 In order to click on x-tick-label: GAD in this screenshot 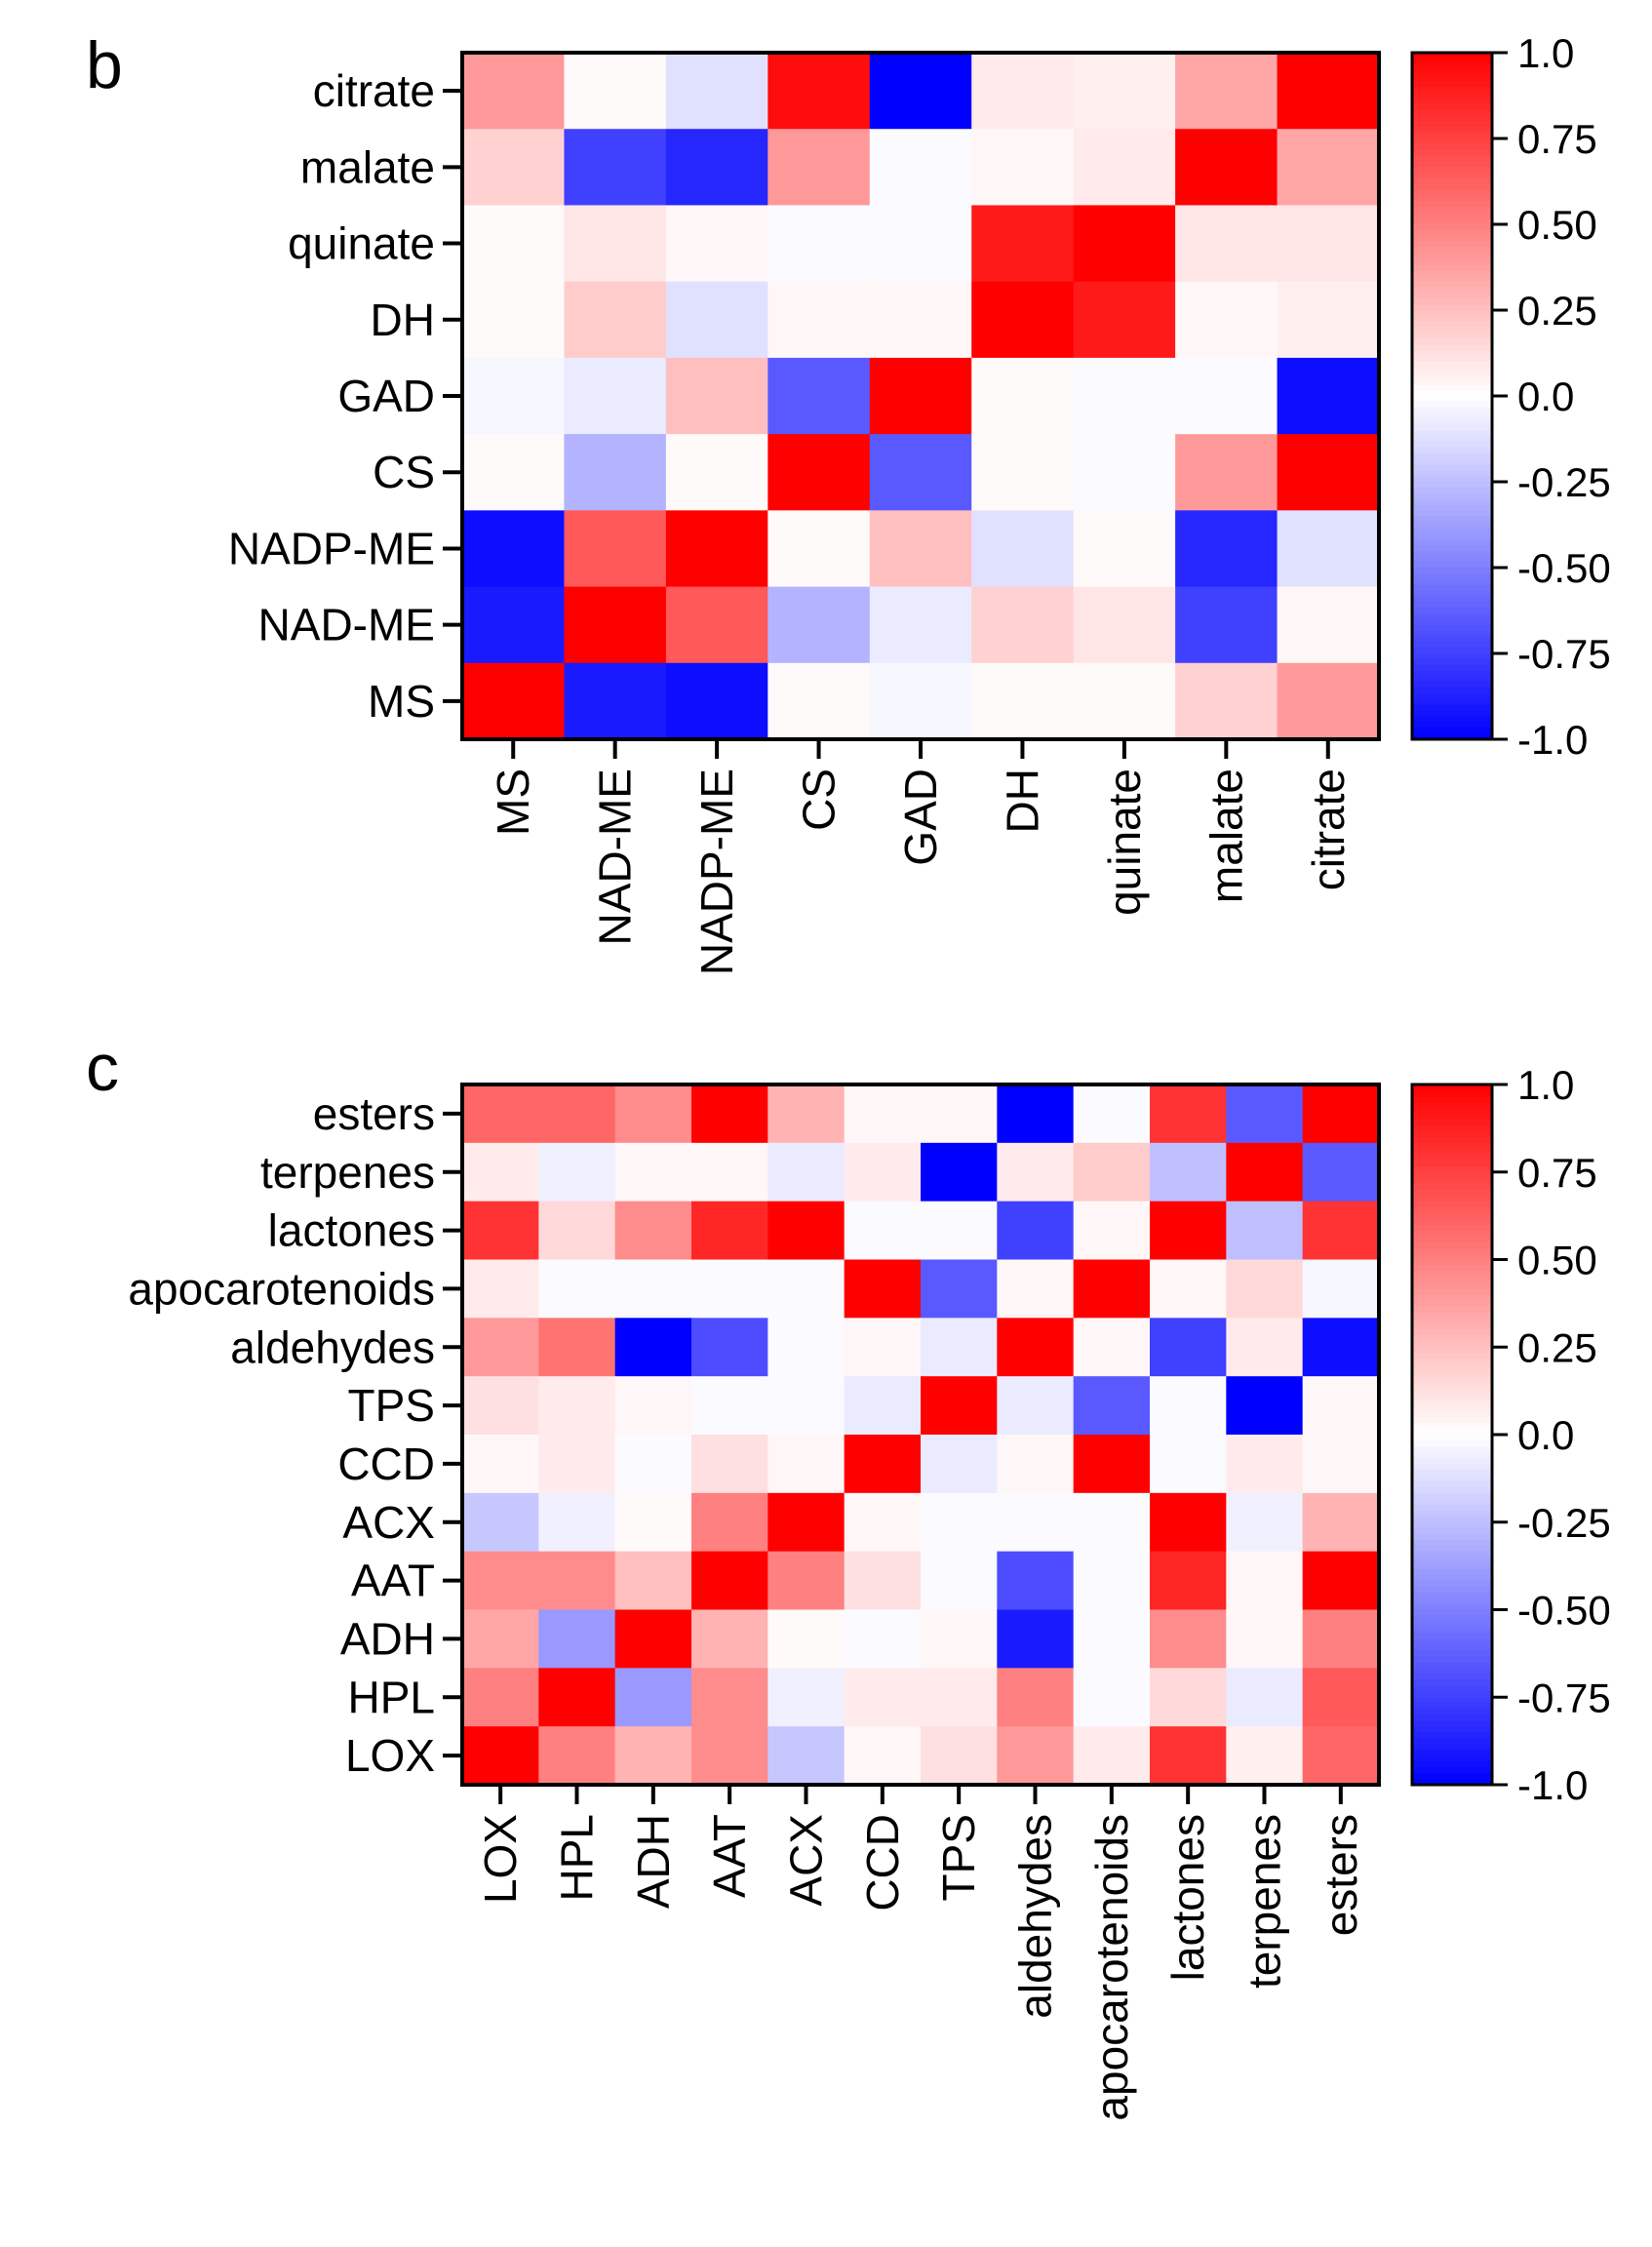, I will do `click(920, 818)`.